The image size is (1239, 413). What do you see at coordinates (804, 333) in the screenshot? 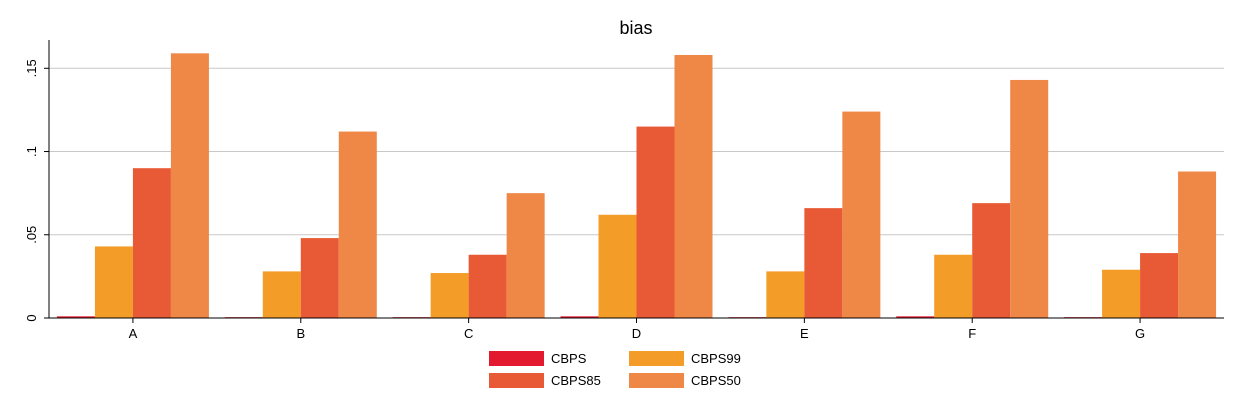
I see `x-tick-label: E` at bounding box center [804, 333].